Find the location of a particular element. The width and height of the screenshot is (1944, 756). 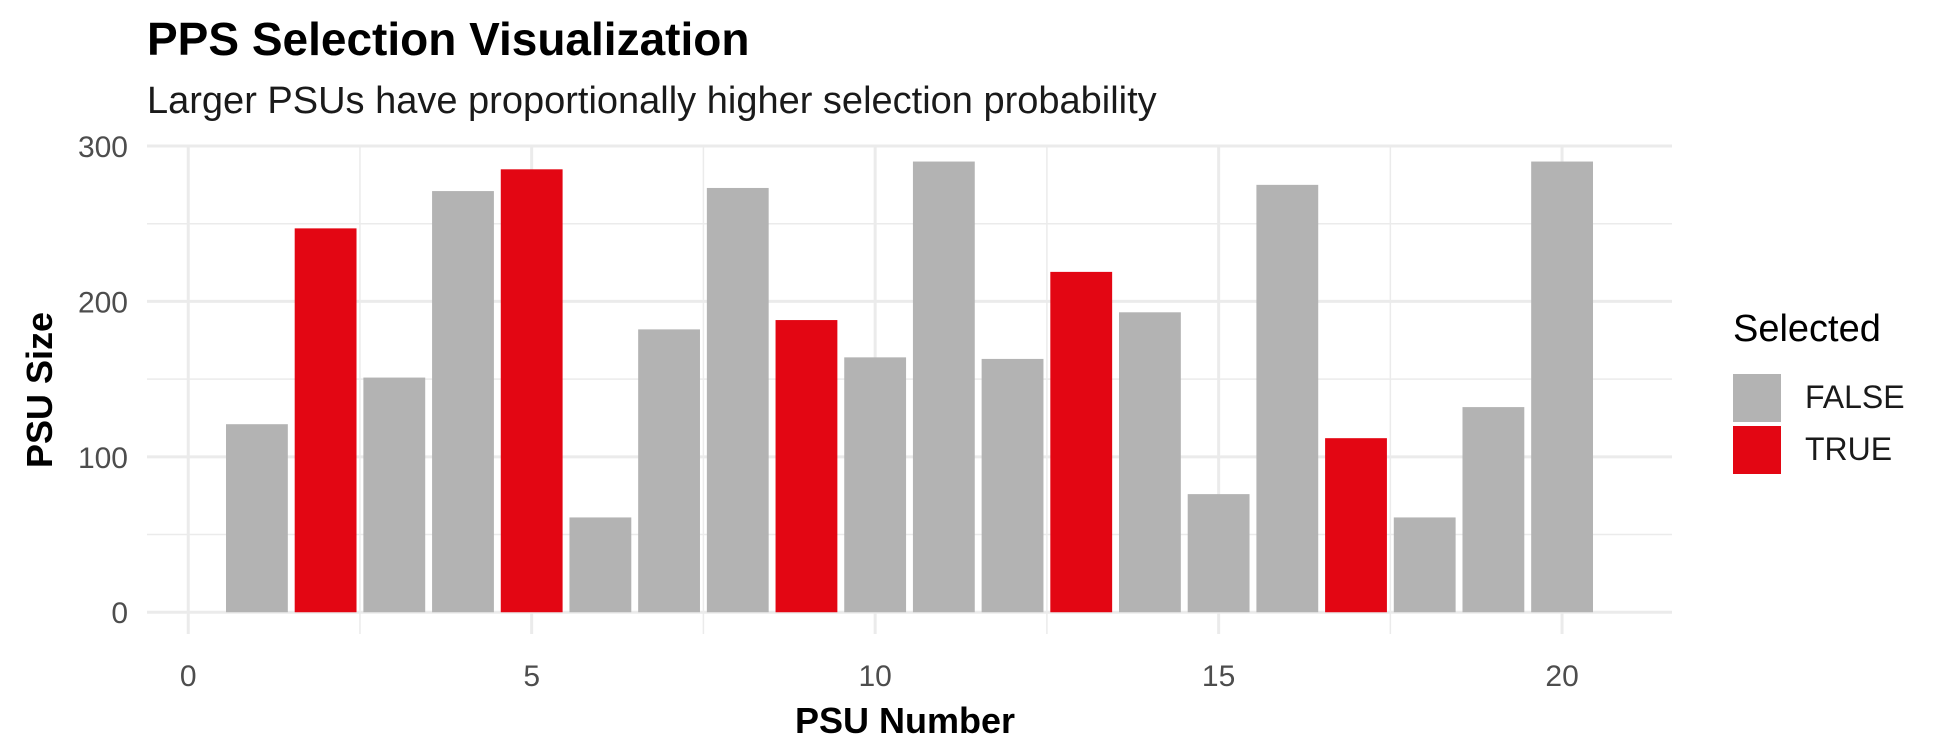

x-tick-label: 5 is located at coordinates (531, 676).